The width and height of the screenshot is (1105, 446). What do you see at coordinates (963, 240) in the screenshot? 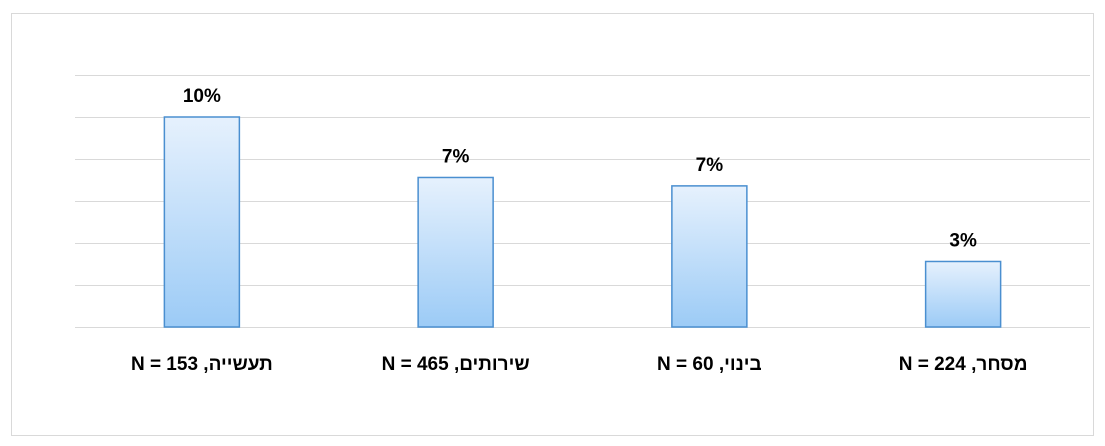
I see `data-label-4: 3%` at bounding box center [963, 240].